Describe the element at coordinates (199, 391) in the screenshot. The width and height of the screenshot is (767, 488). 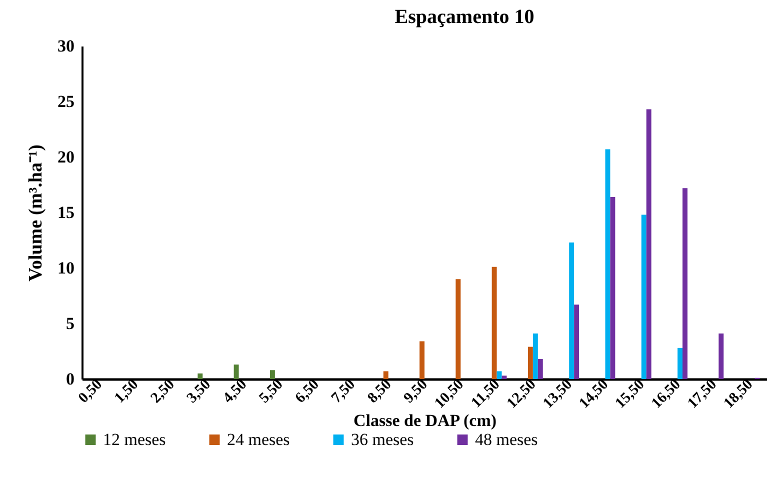
I see `x-tick-label: 3,50` at that location.